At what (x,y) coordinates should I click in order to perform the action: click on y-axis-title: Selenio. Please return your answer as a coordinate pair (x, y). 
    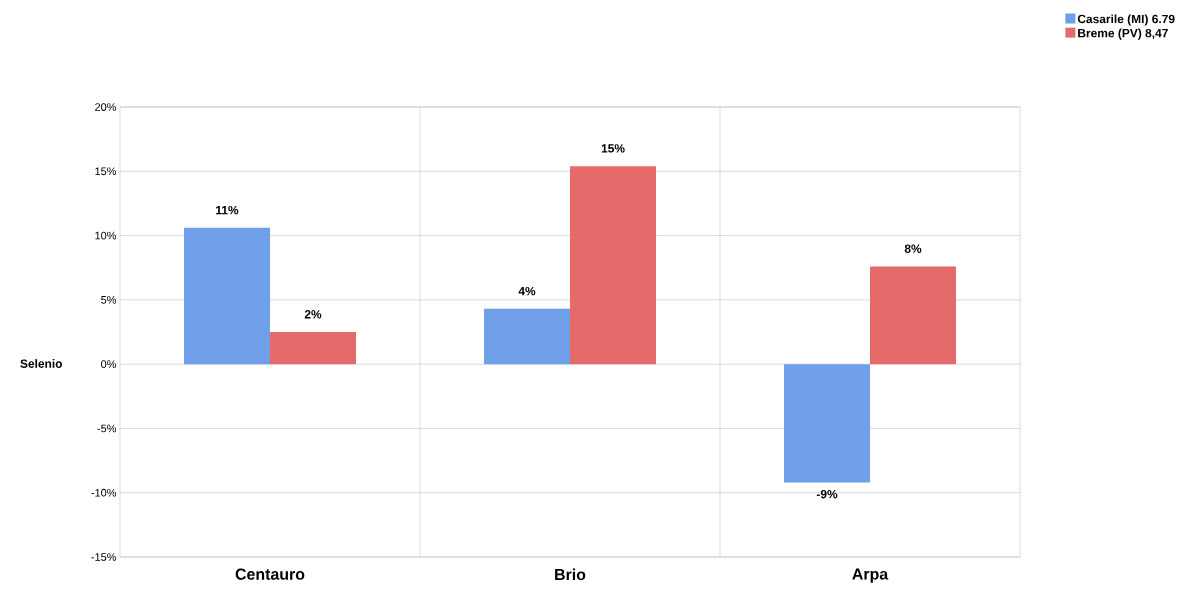
    Looking at the image, I should click on (41, 363).